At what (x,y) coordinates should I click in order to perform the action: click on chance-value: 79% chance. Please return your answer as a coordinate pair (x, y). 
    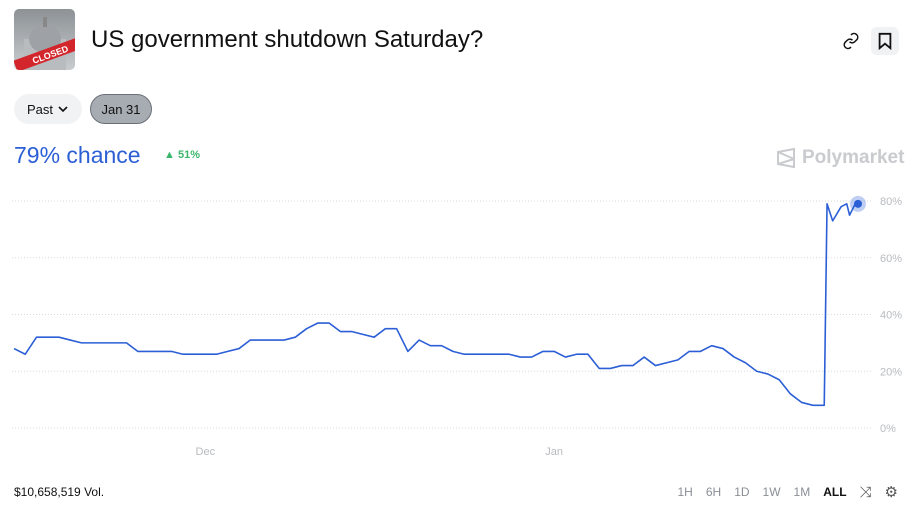
    Looking at the image, I should click on (77, 155).